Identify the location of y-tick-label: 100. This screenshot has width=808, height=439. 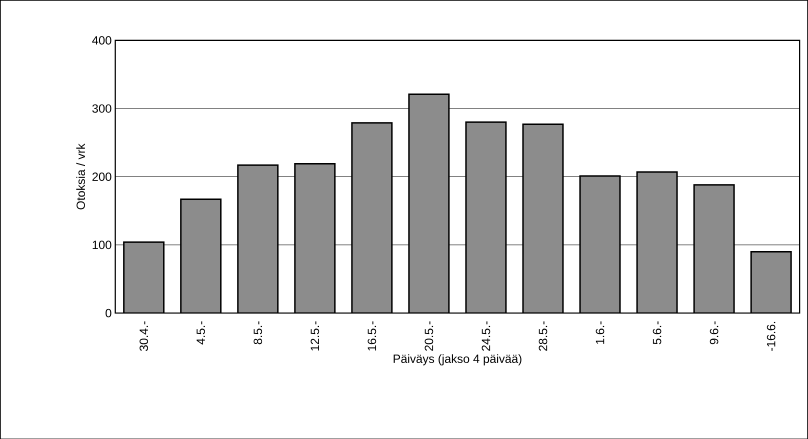
(102, 244).